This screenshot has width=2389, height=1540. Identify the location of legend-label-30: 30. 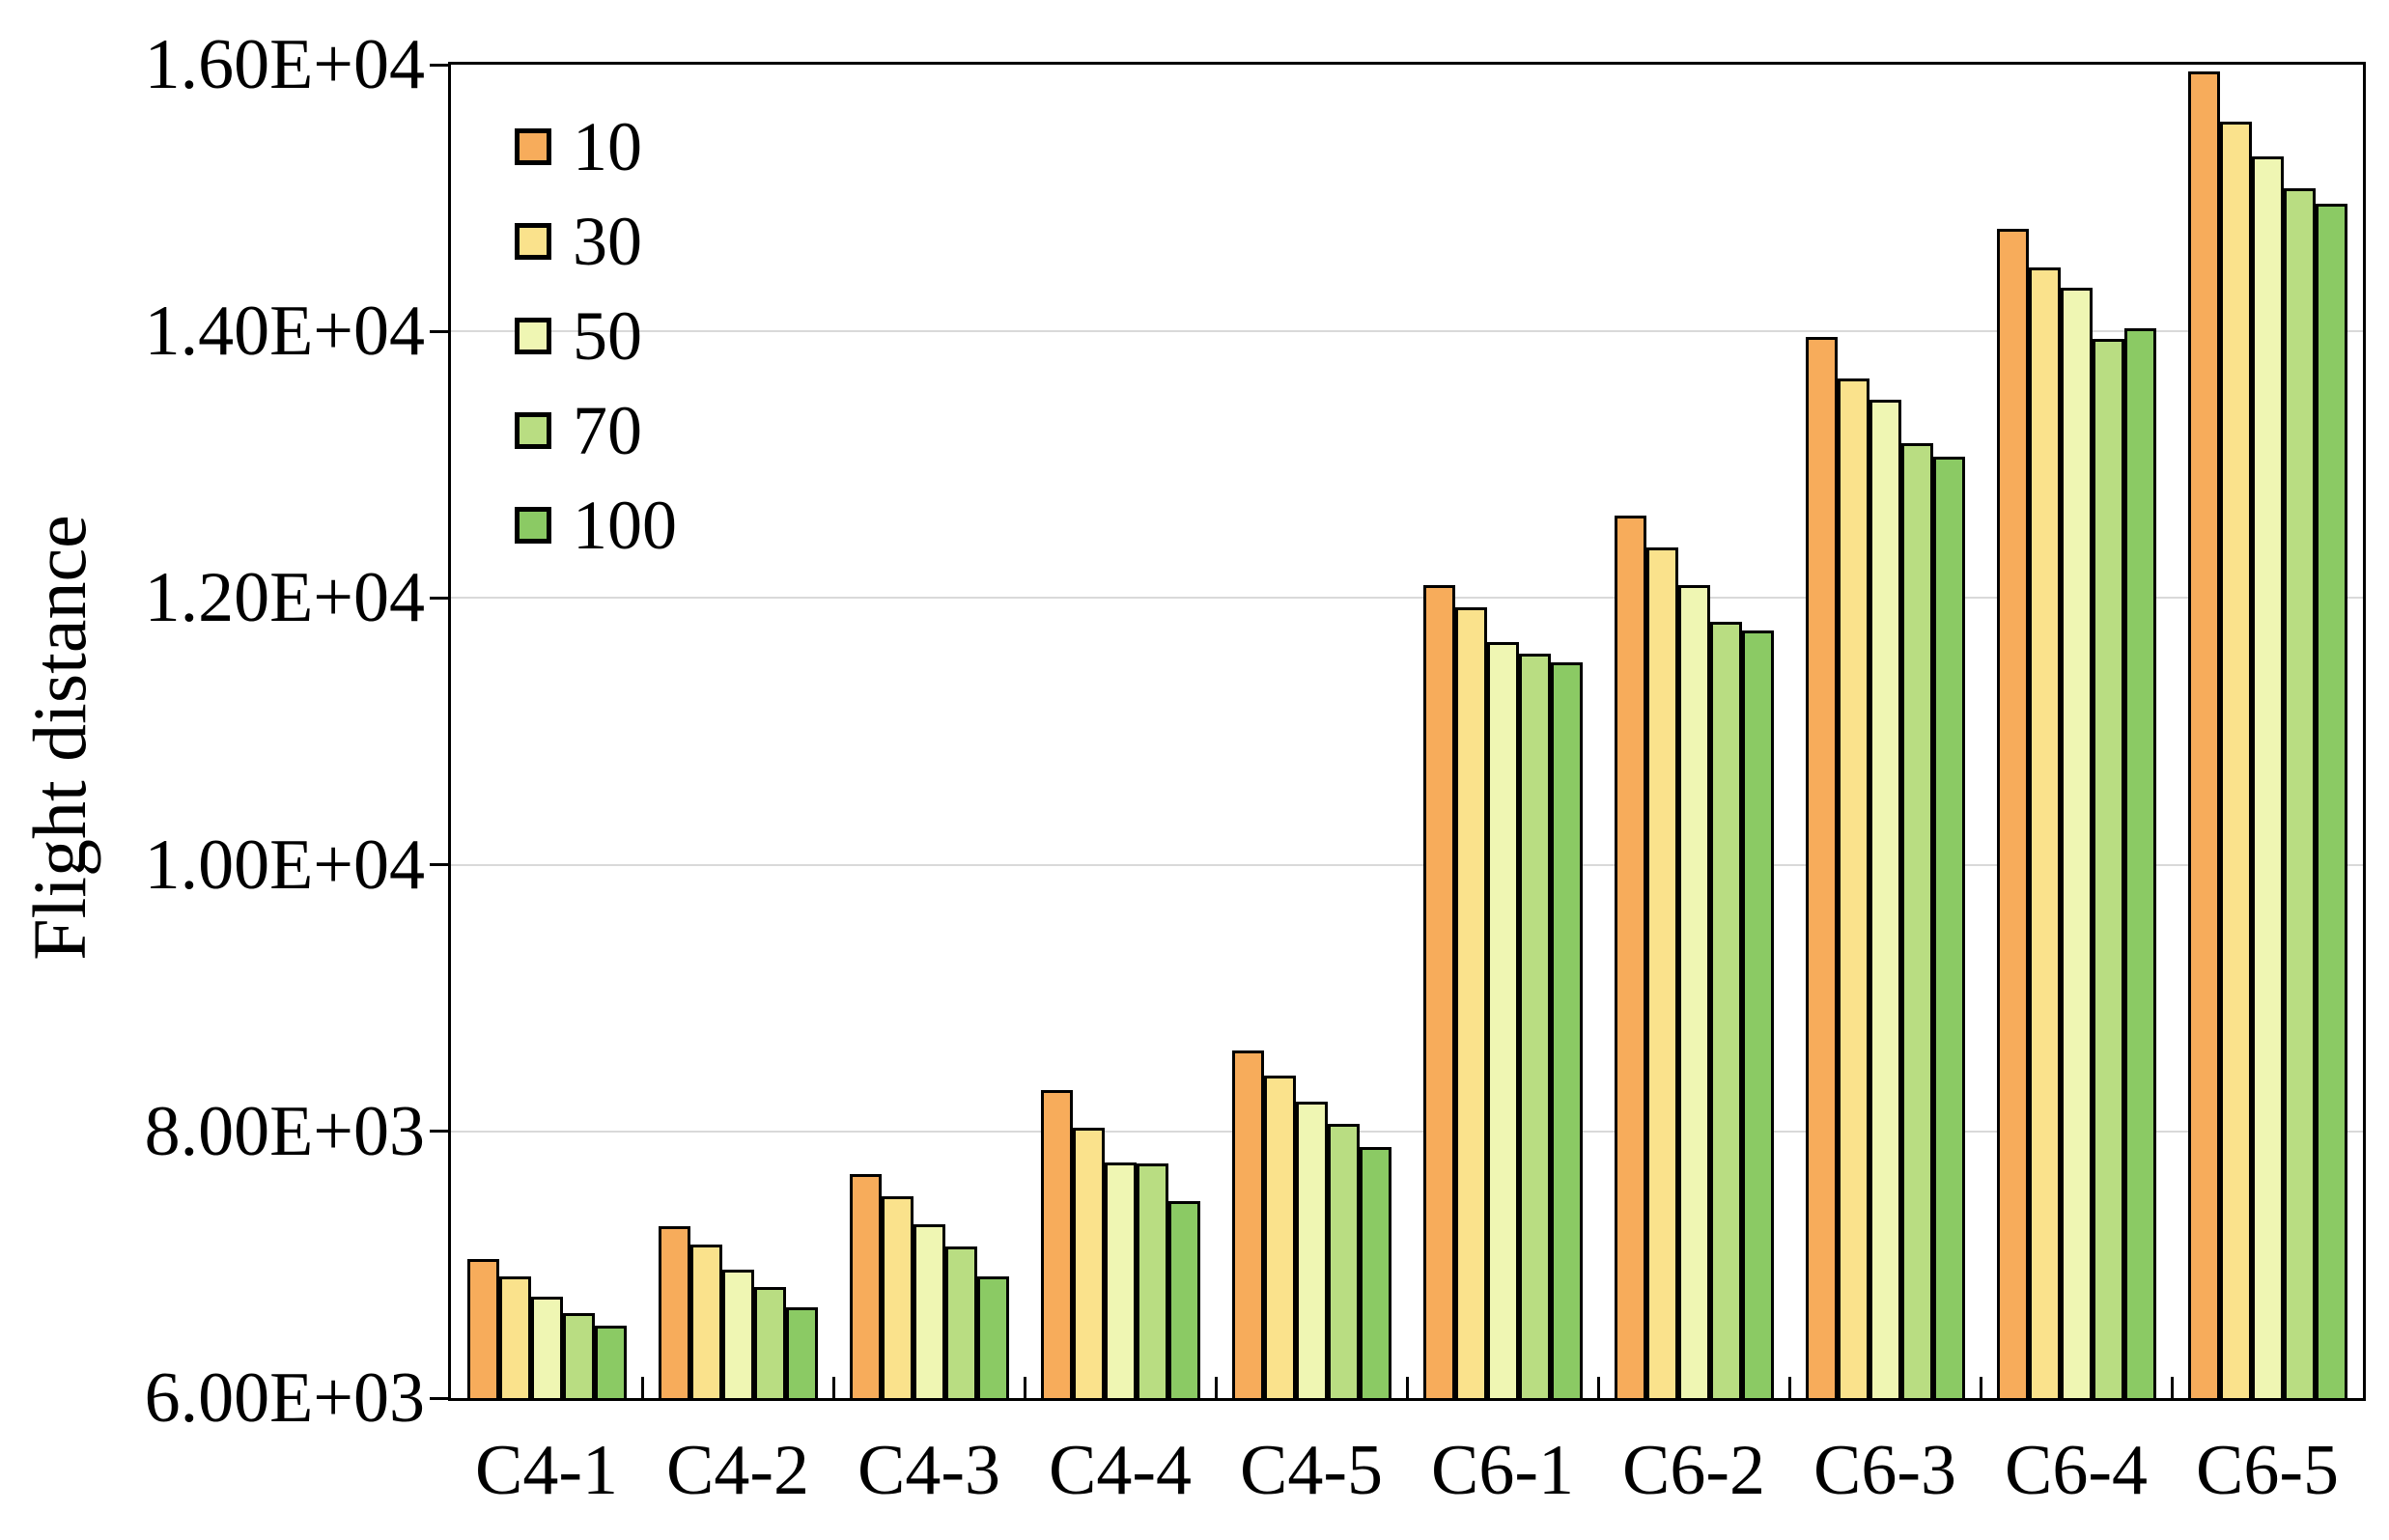
(608, 242).